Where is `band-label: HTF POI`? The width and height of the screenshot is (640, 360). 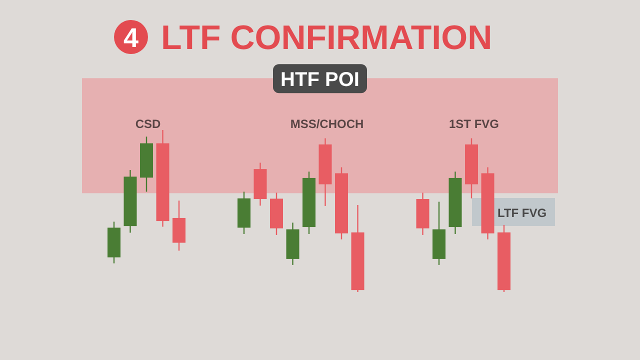 band-label: HTF POI is located at coordinates (320, 80).